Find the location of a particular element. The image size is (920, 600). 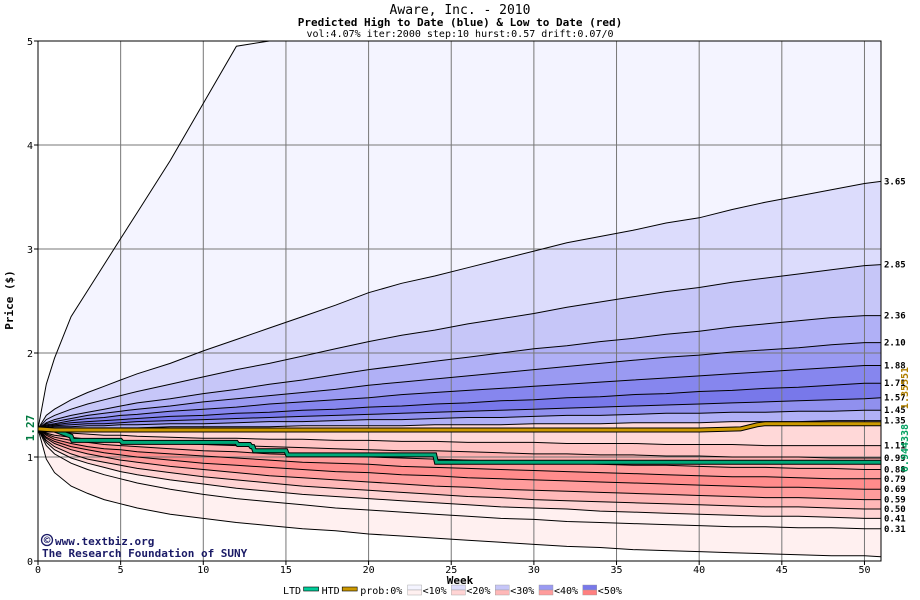

x-axis-label: Week is located at coordinates (460, 580).